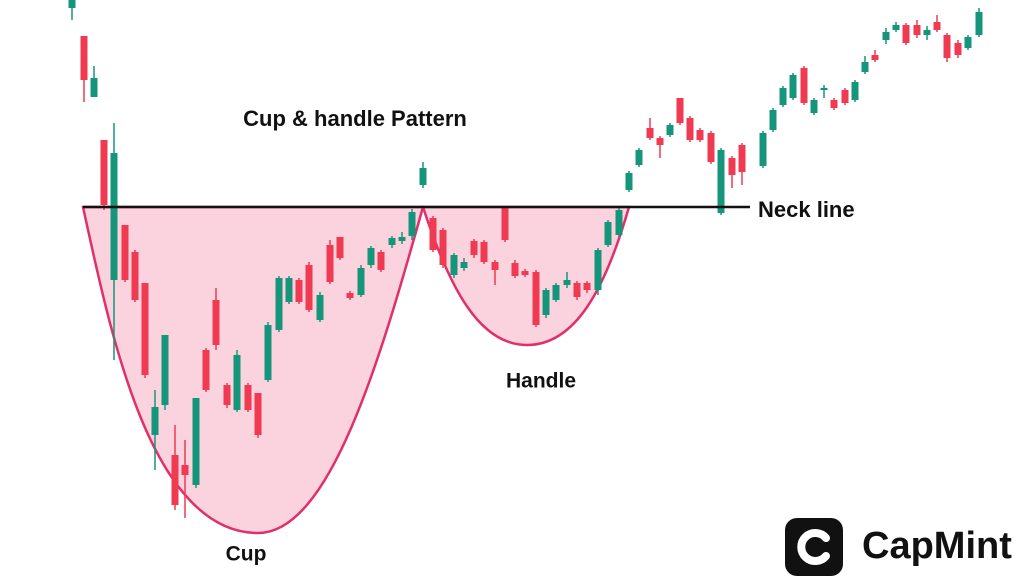 The width and height of the screenshot is (1024, 576). Describe the element at coordinates (541, 381) in the screenshot. I see `handle-label: Handle` at that location.